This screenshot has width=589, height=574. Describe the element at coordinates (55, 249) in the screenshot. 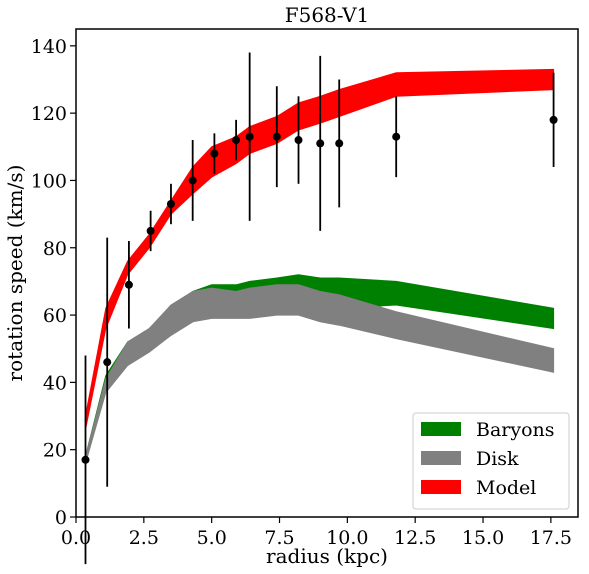

I see `y-tick-label-4: 80` at that location.